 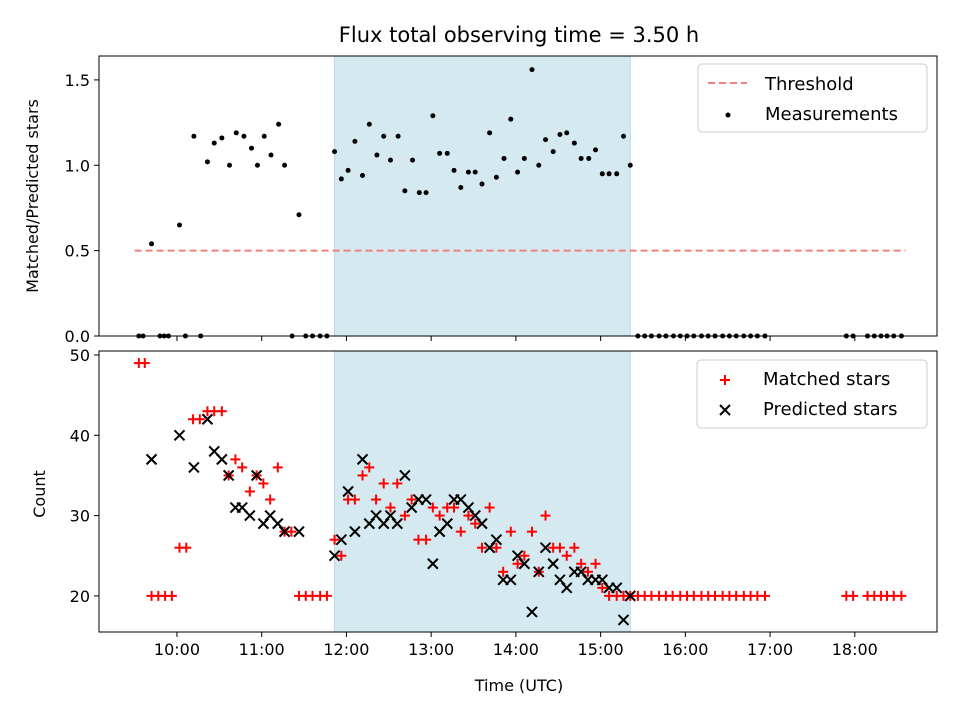 What do you see at coordinates (77, 165) in the screenshot?
I see `y-tick-label: 1.0` at bounding box center [77, 165].